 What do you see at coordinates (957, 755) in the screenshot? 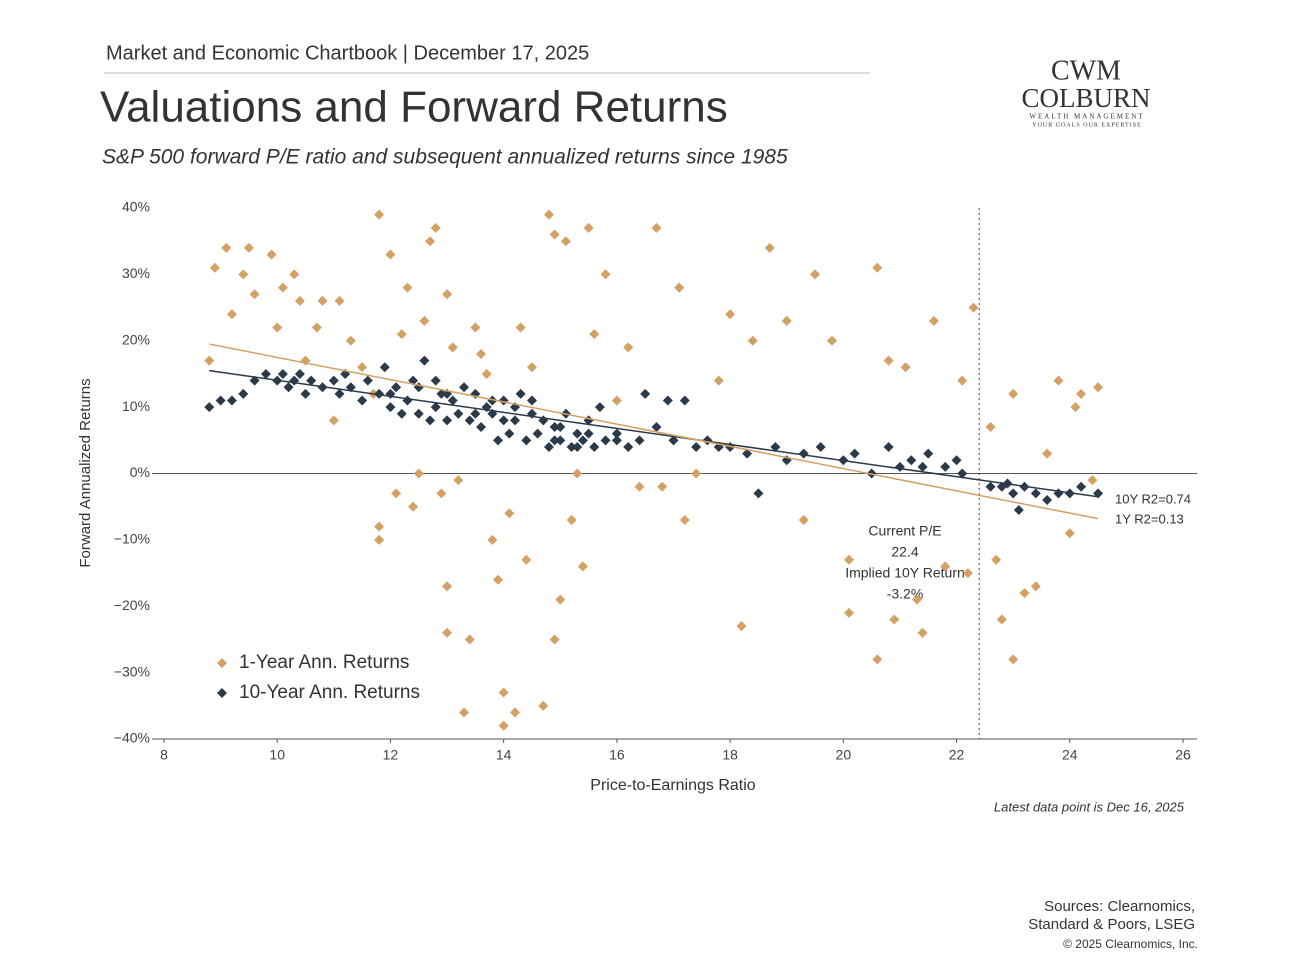
I see `x-tick-label: 22` at bounding box center [957, 755].